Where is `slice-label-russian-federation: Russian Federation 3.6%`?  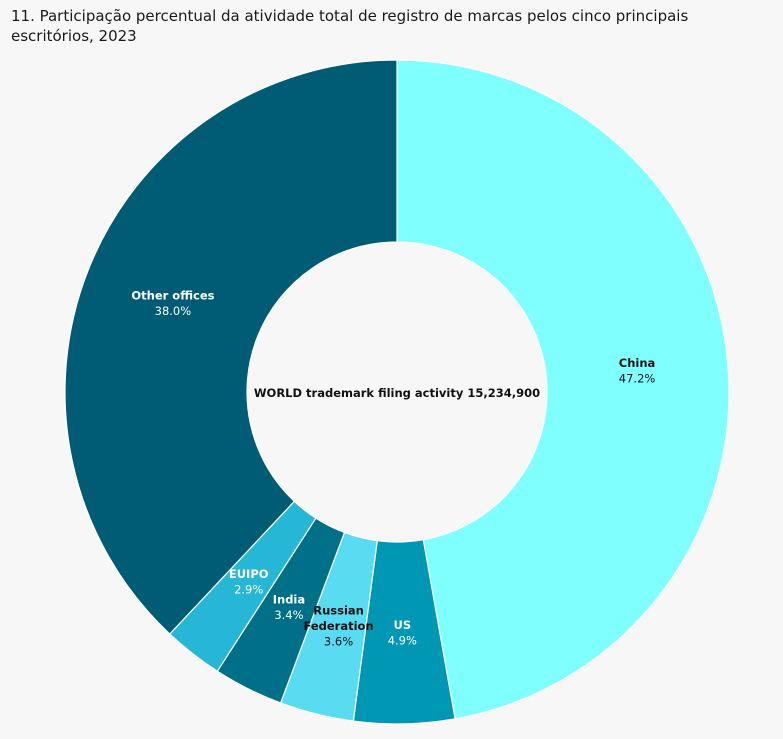 slice-label-russian-federation: Russian Federation 3.6% is located at coordinates (338, 625).